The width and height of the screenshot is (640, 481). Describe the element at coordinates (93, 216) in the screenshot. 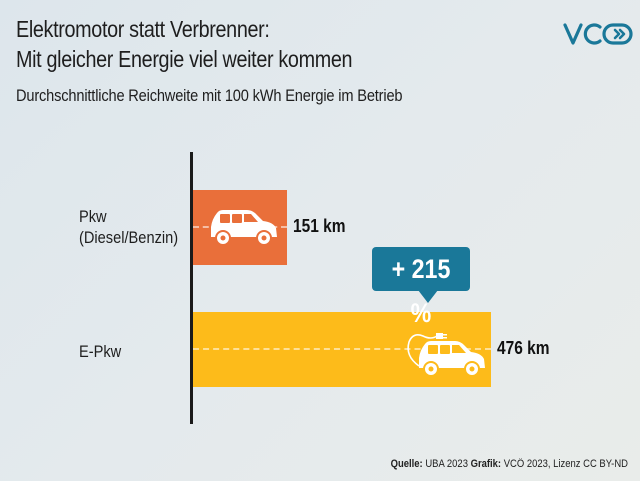

I see `category-label-line1: Pkw` at that location.